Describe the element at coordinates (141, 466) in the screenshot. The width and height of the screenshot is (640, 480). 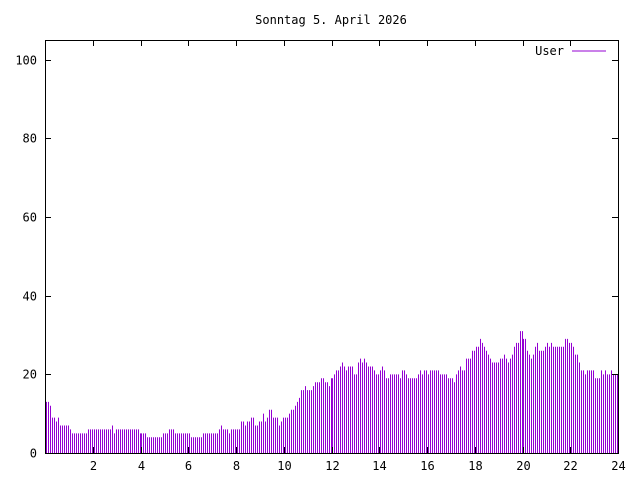
I see `x-tick-label: 4` at that location.